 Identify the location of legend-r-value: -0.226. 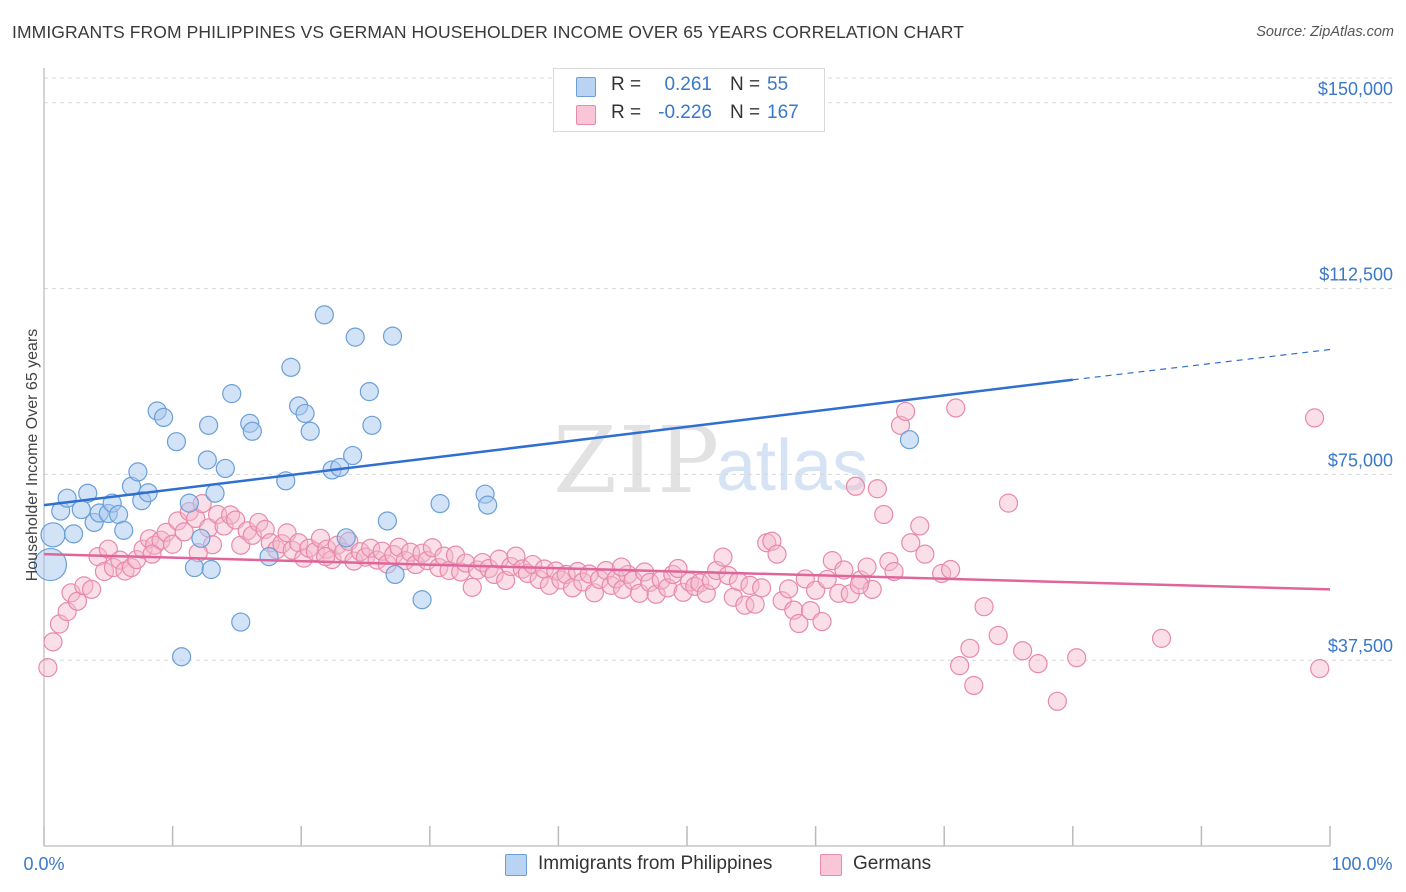
(685, 112).